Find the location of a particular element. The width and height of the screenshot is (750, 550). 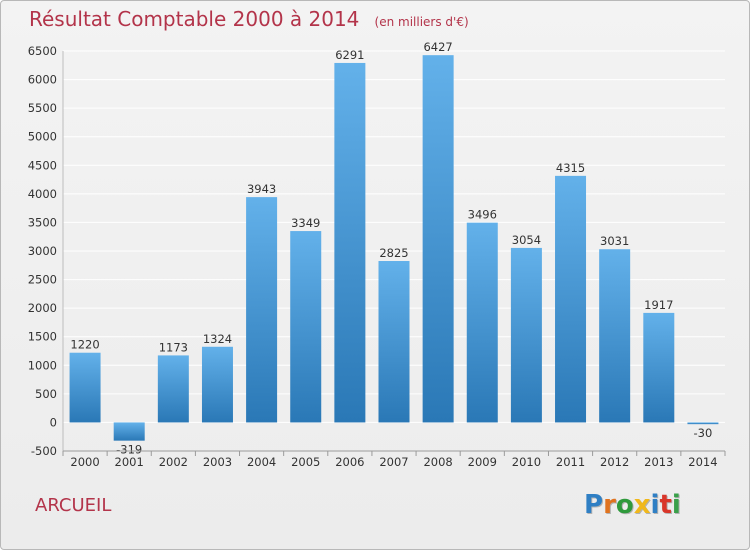

x-tick-label: 2005 is located at coordinates (305, 462).